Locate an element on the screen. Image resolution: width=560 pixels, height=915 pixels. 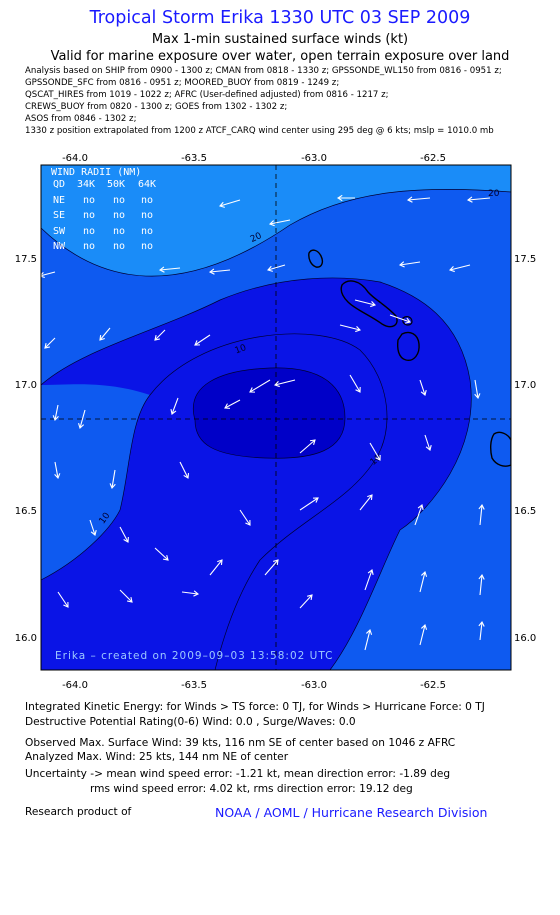
wind-radii-header-qd: QD is located at coordinates (59, 184).